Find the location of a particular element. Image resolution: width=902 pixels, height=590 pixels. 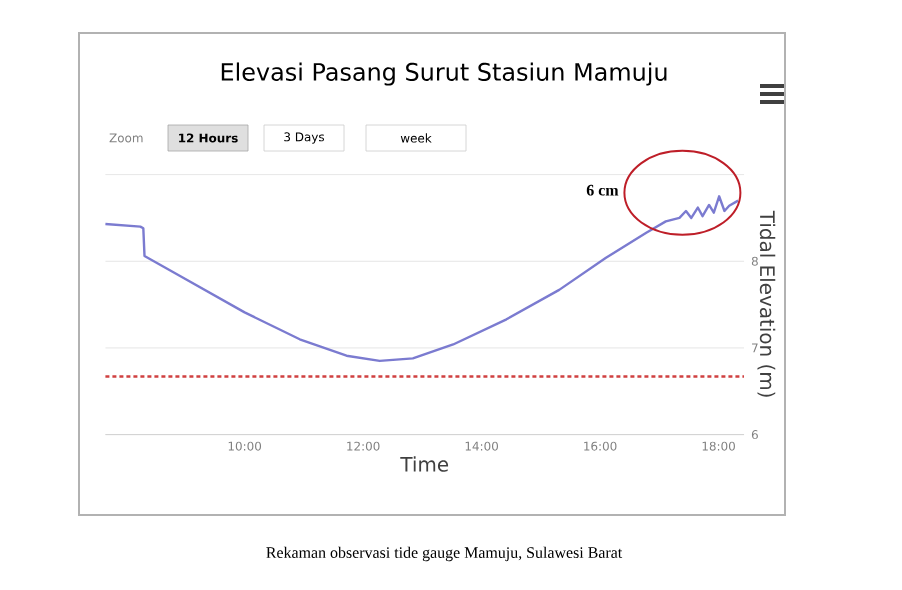

chart-title: Elevasi Pasang Surut Stasiun Mamuju is located at coordinates (444, 74).